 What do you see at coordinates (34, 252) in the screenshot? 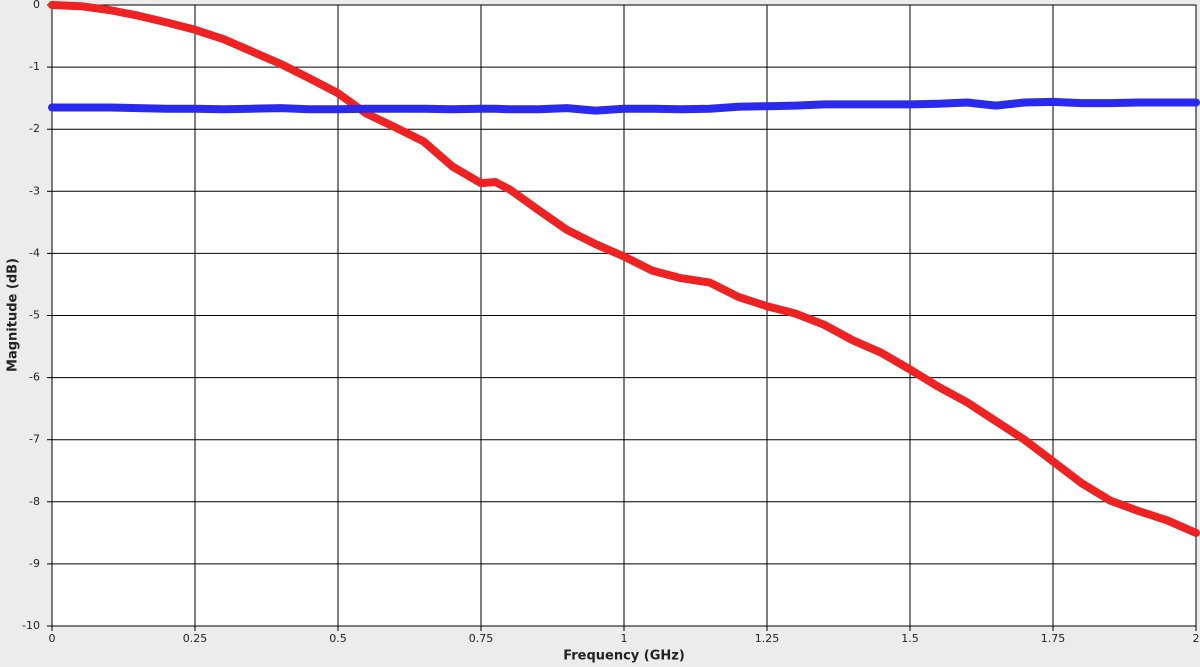
I see `y-tick-label: -4` at bounding box center [34, 252].